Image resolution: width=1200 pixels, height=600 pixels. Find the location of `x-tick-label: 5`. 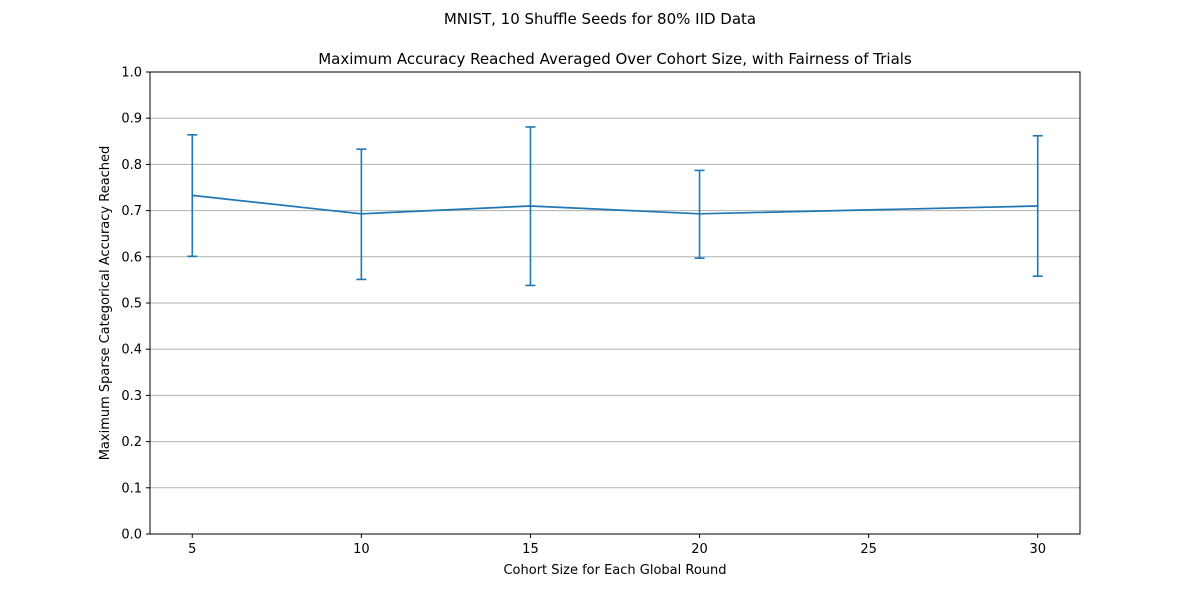

x-tick-label: 5 is located at coordinates (192, 549).